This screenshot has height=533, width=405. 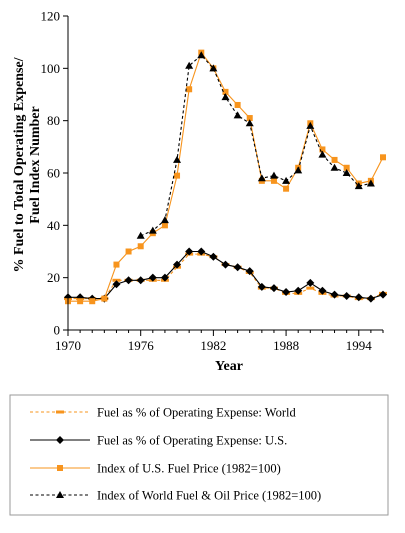 I want to click on x-tick-label: 1982, so click(x=213, y=345).